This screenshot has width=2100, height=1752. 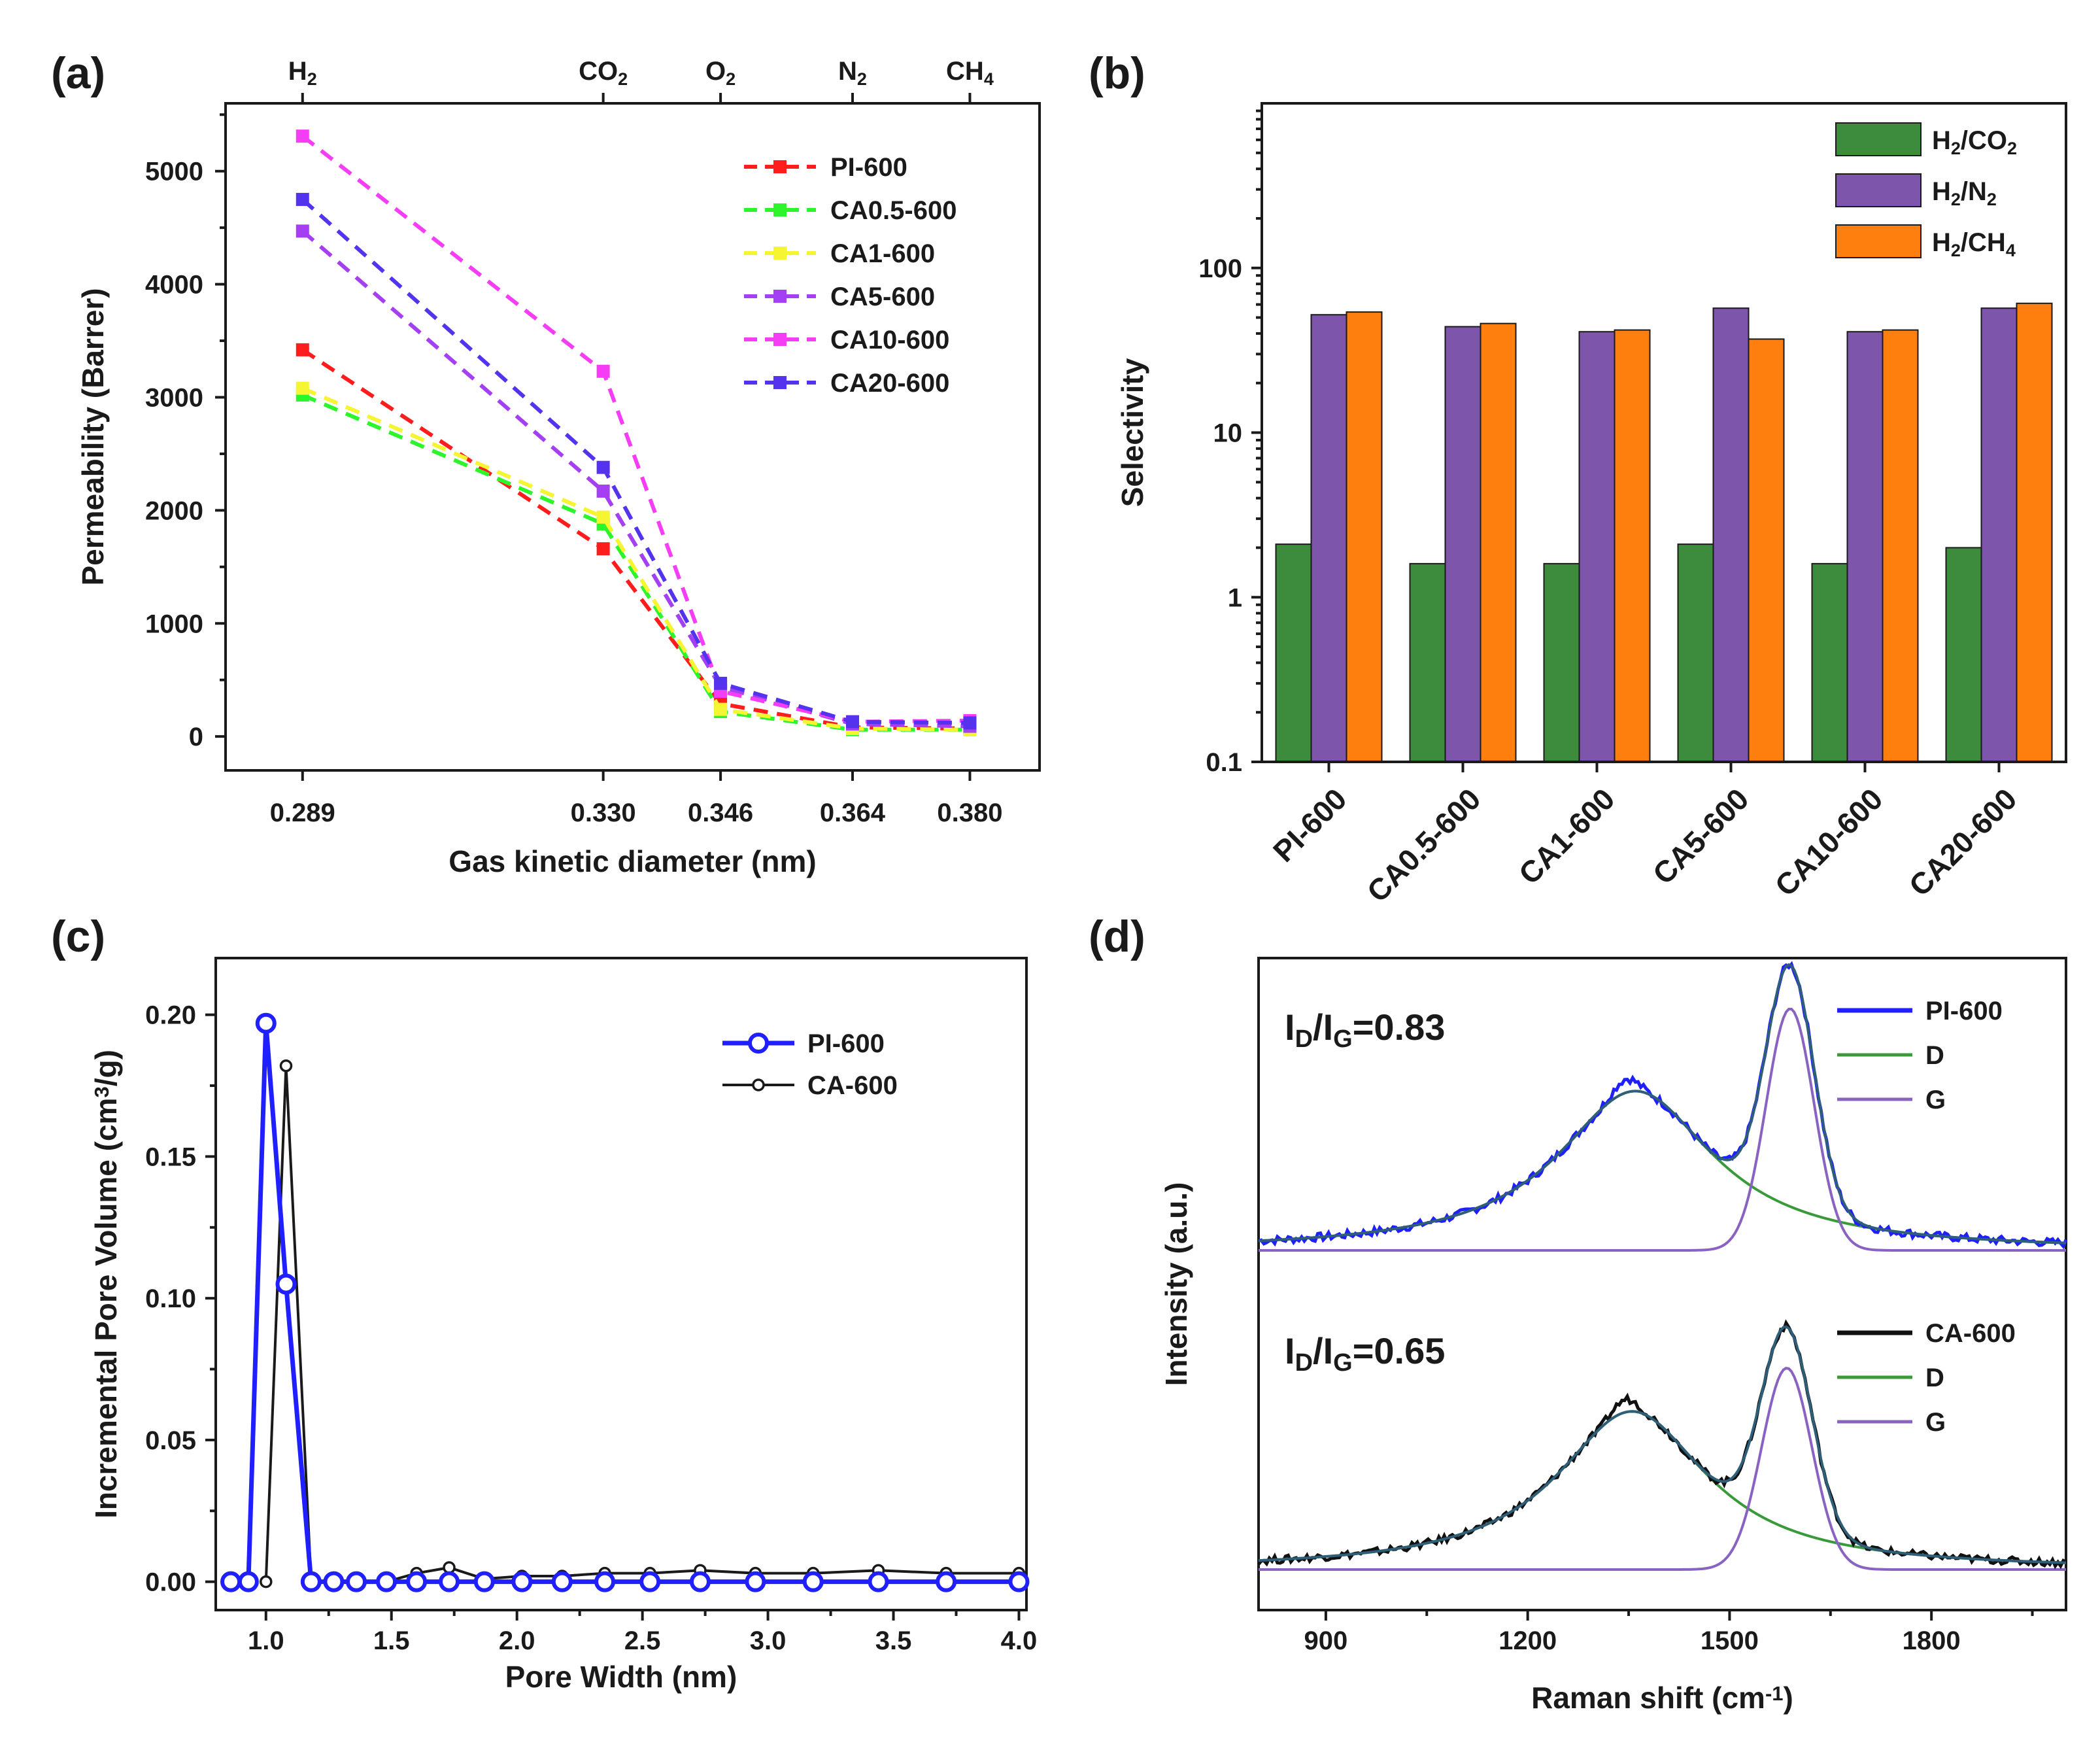 What do you see at coordinates (893, 1640) in the screenshot?
I see `x-tick-label-c: 3.5` at bounding box center [893, 1640].